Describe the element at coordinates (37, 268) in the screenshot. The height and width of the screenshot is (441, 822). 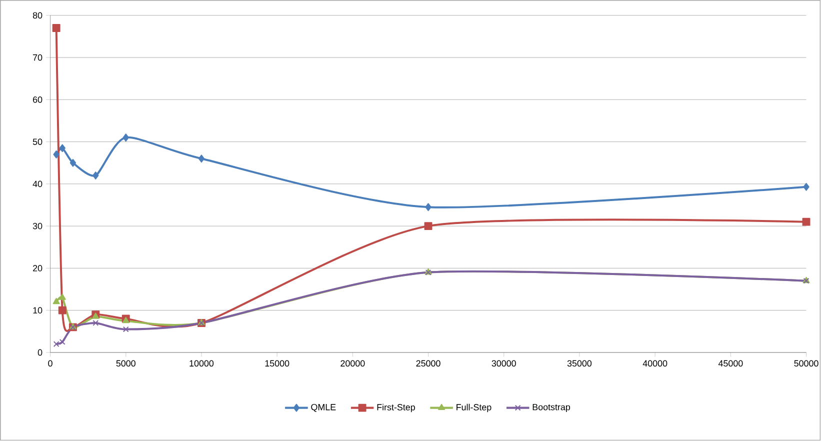
I see `y-tick-label: 20` at that location.